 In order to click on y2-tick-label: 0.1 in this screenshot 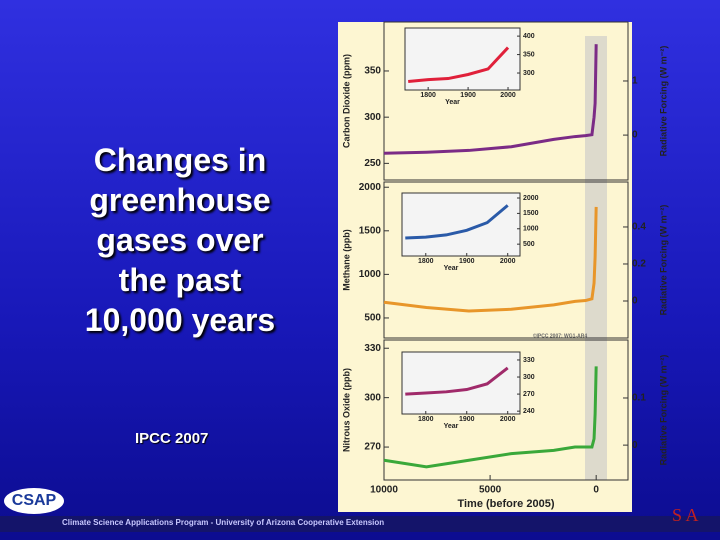, I will do `click(639, 398)`.